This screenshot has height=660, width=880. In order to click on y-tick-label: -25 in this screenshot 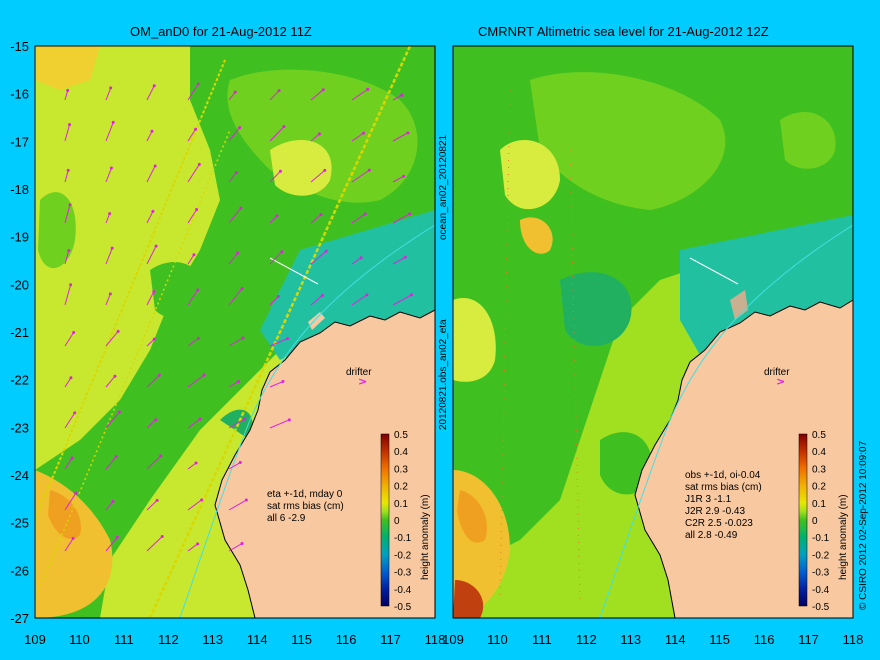, I will do `click(19, 523)`.